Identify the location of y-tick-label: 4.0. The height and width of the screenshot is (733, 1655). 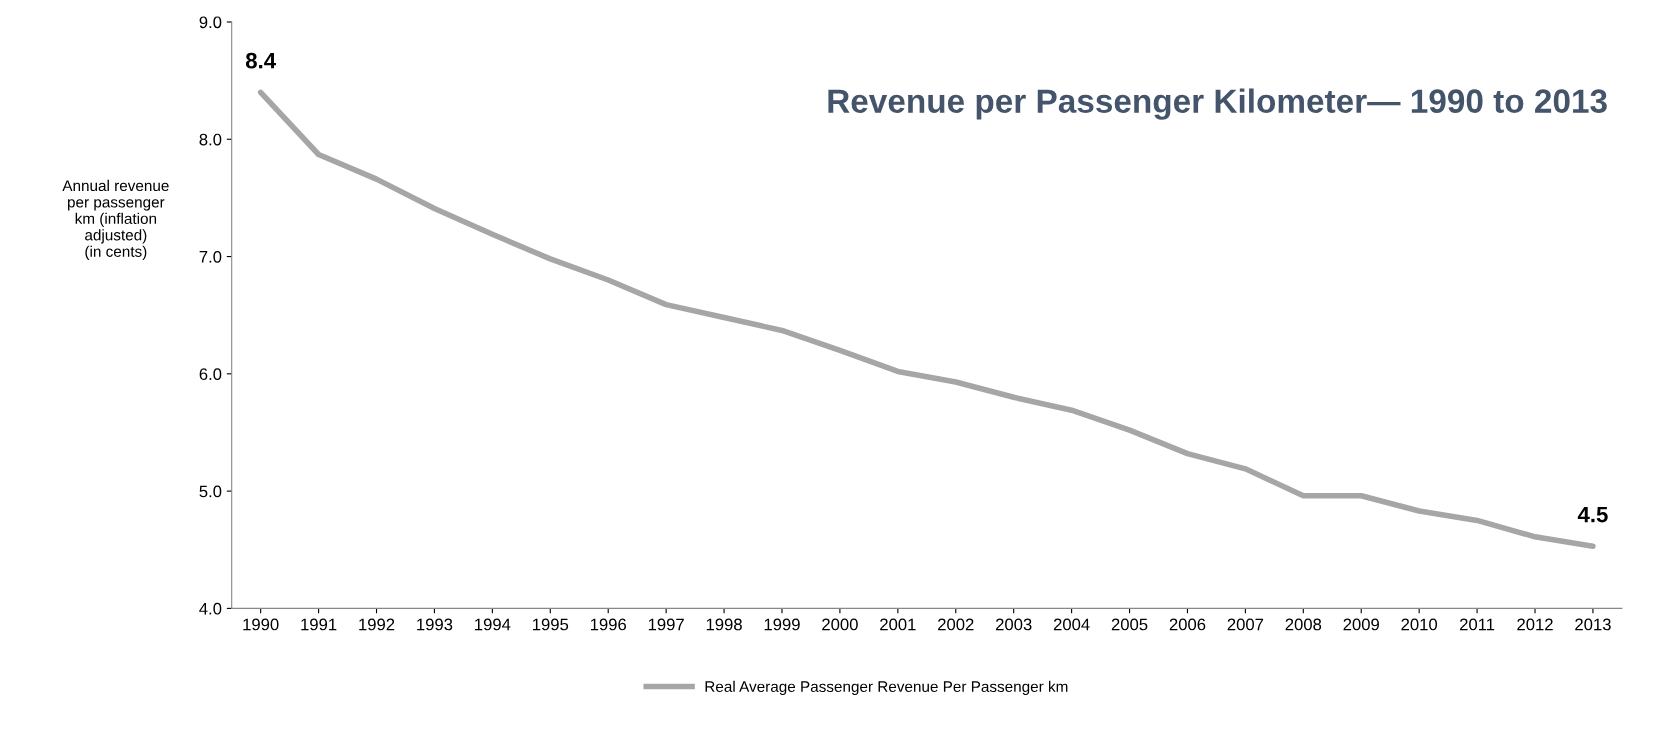
(210, 608).